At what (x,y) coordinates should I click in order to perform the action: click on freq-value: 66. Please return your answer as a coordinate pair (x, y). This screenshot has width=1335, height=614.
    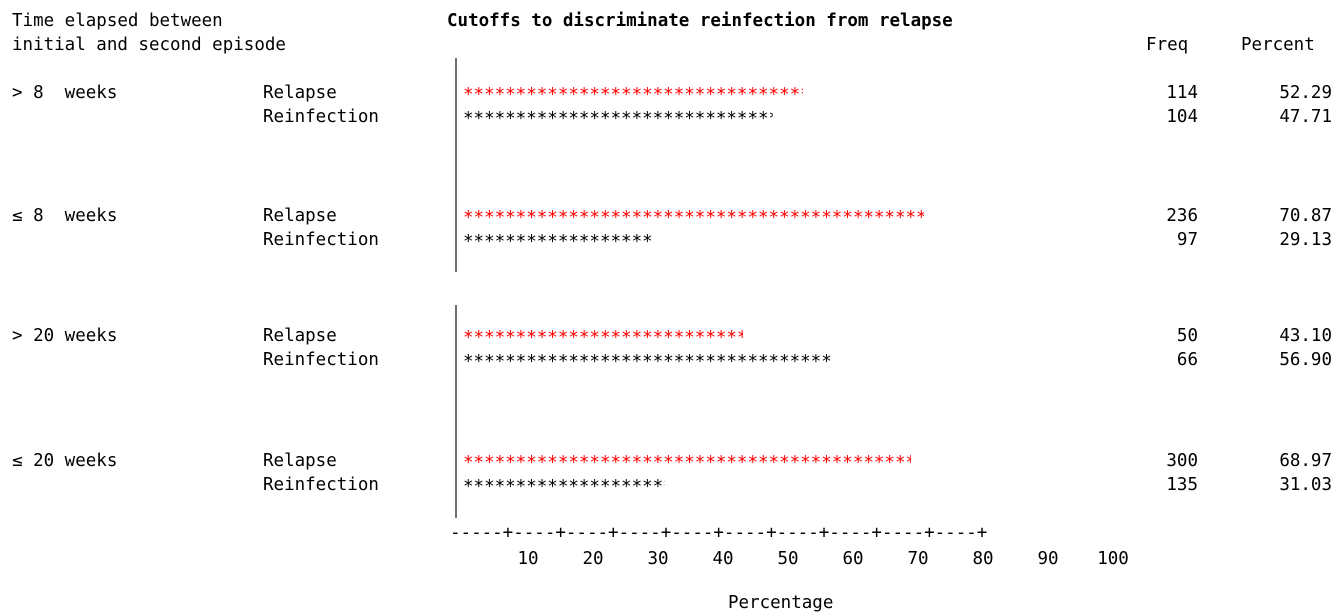
    Looking at the image, I should click on (1187, 360).